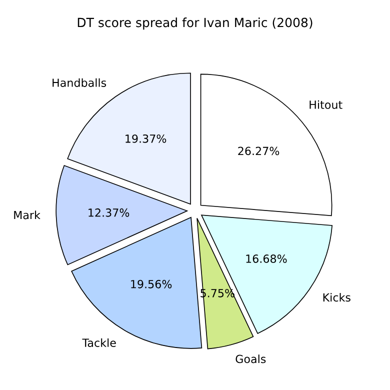 Image resolution: width=390 pixels, height=390 pixels. What do you see at coordinates (251, 359) in the screenshot?
I see `slice-label: Goals` at bounding box center [251, 359].